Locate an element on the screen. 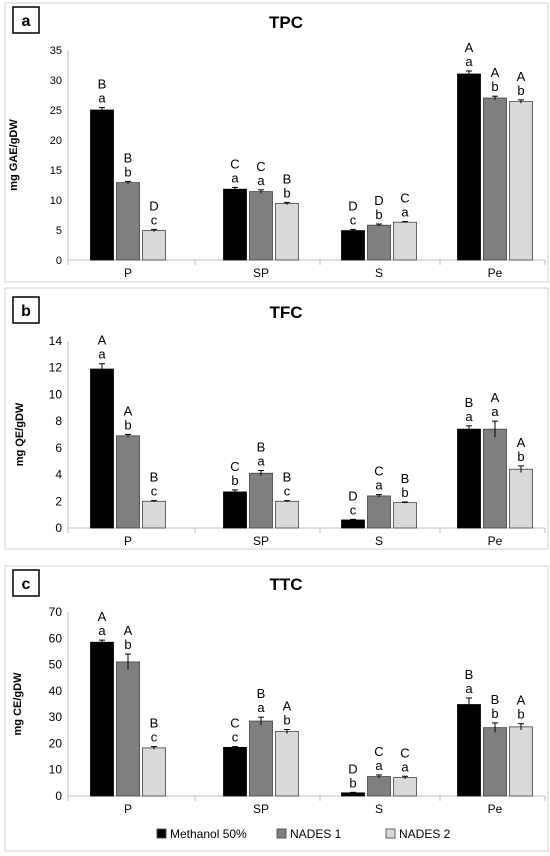 This screenshot has height=856, width=550. y-tick-label: 30 is located at coordinates (56, 717).